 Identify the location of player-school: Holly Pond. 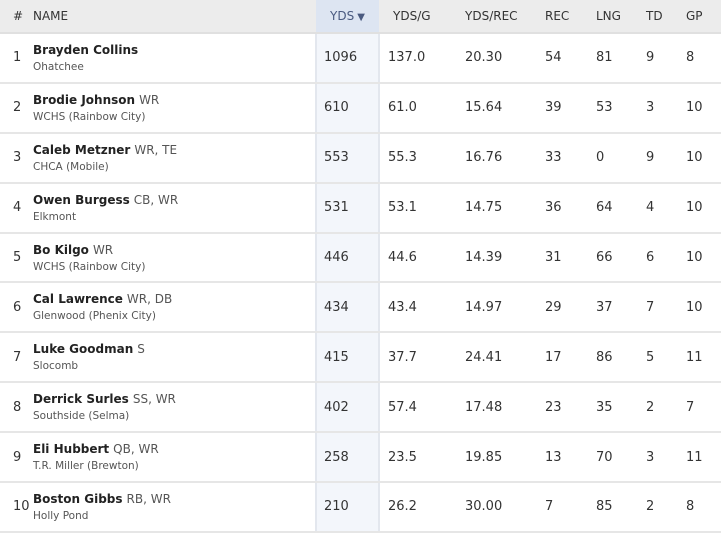
(61, 515).